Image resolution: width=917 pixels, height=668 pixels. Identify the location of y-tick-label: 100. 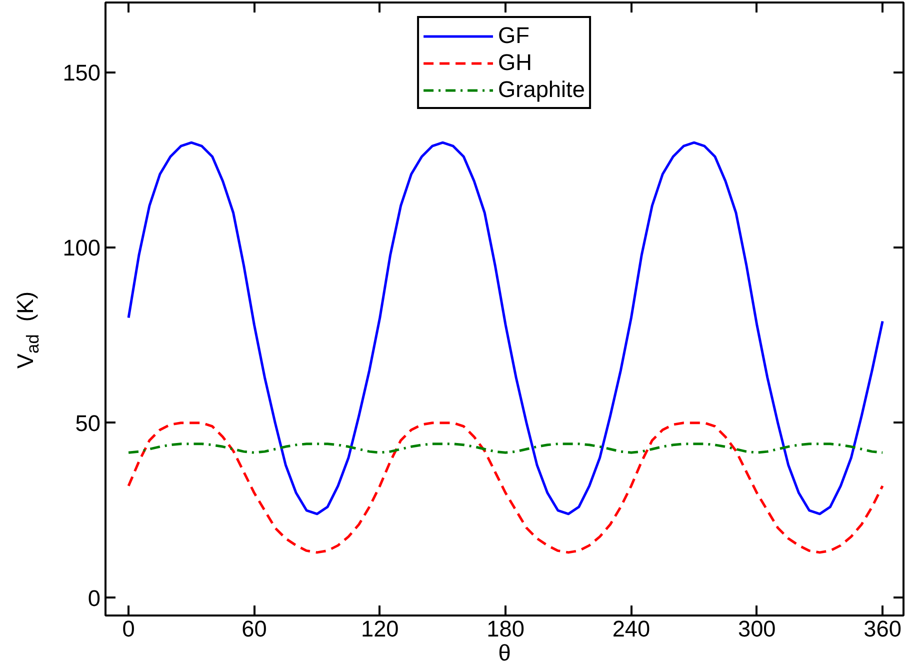
(81, 247).